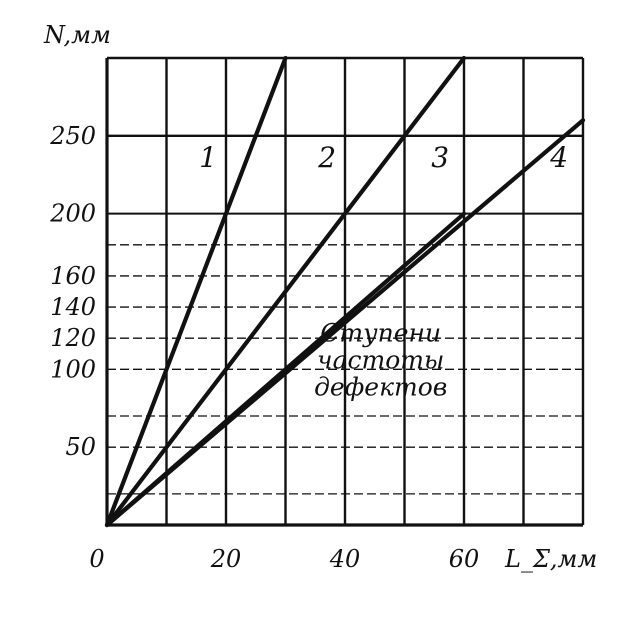 The width and height of the screenshot is (618, 618). What do you see at coordinates (380, 359) in the screenshot?
I see `annotation-line: частоты` at bounding box center [380, 359].